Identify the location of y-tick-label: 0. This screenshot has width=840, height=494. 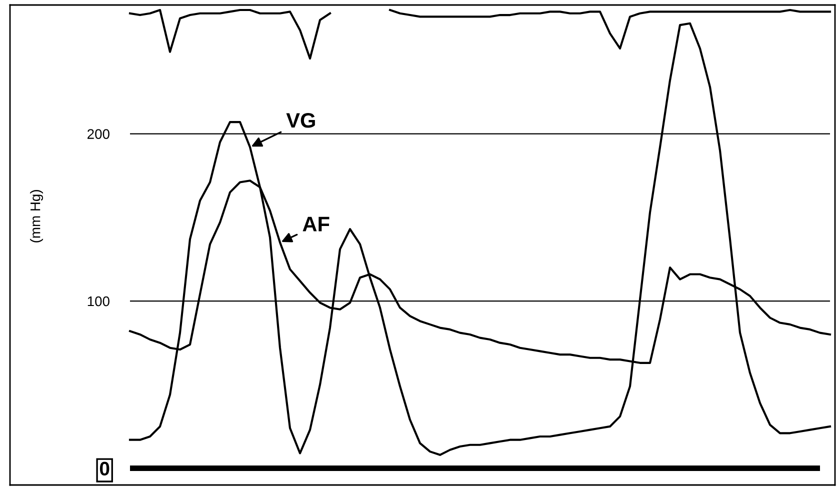
(105, 469).